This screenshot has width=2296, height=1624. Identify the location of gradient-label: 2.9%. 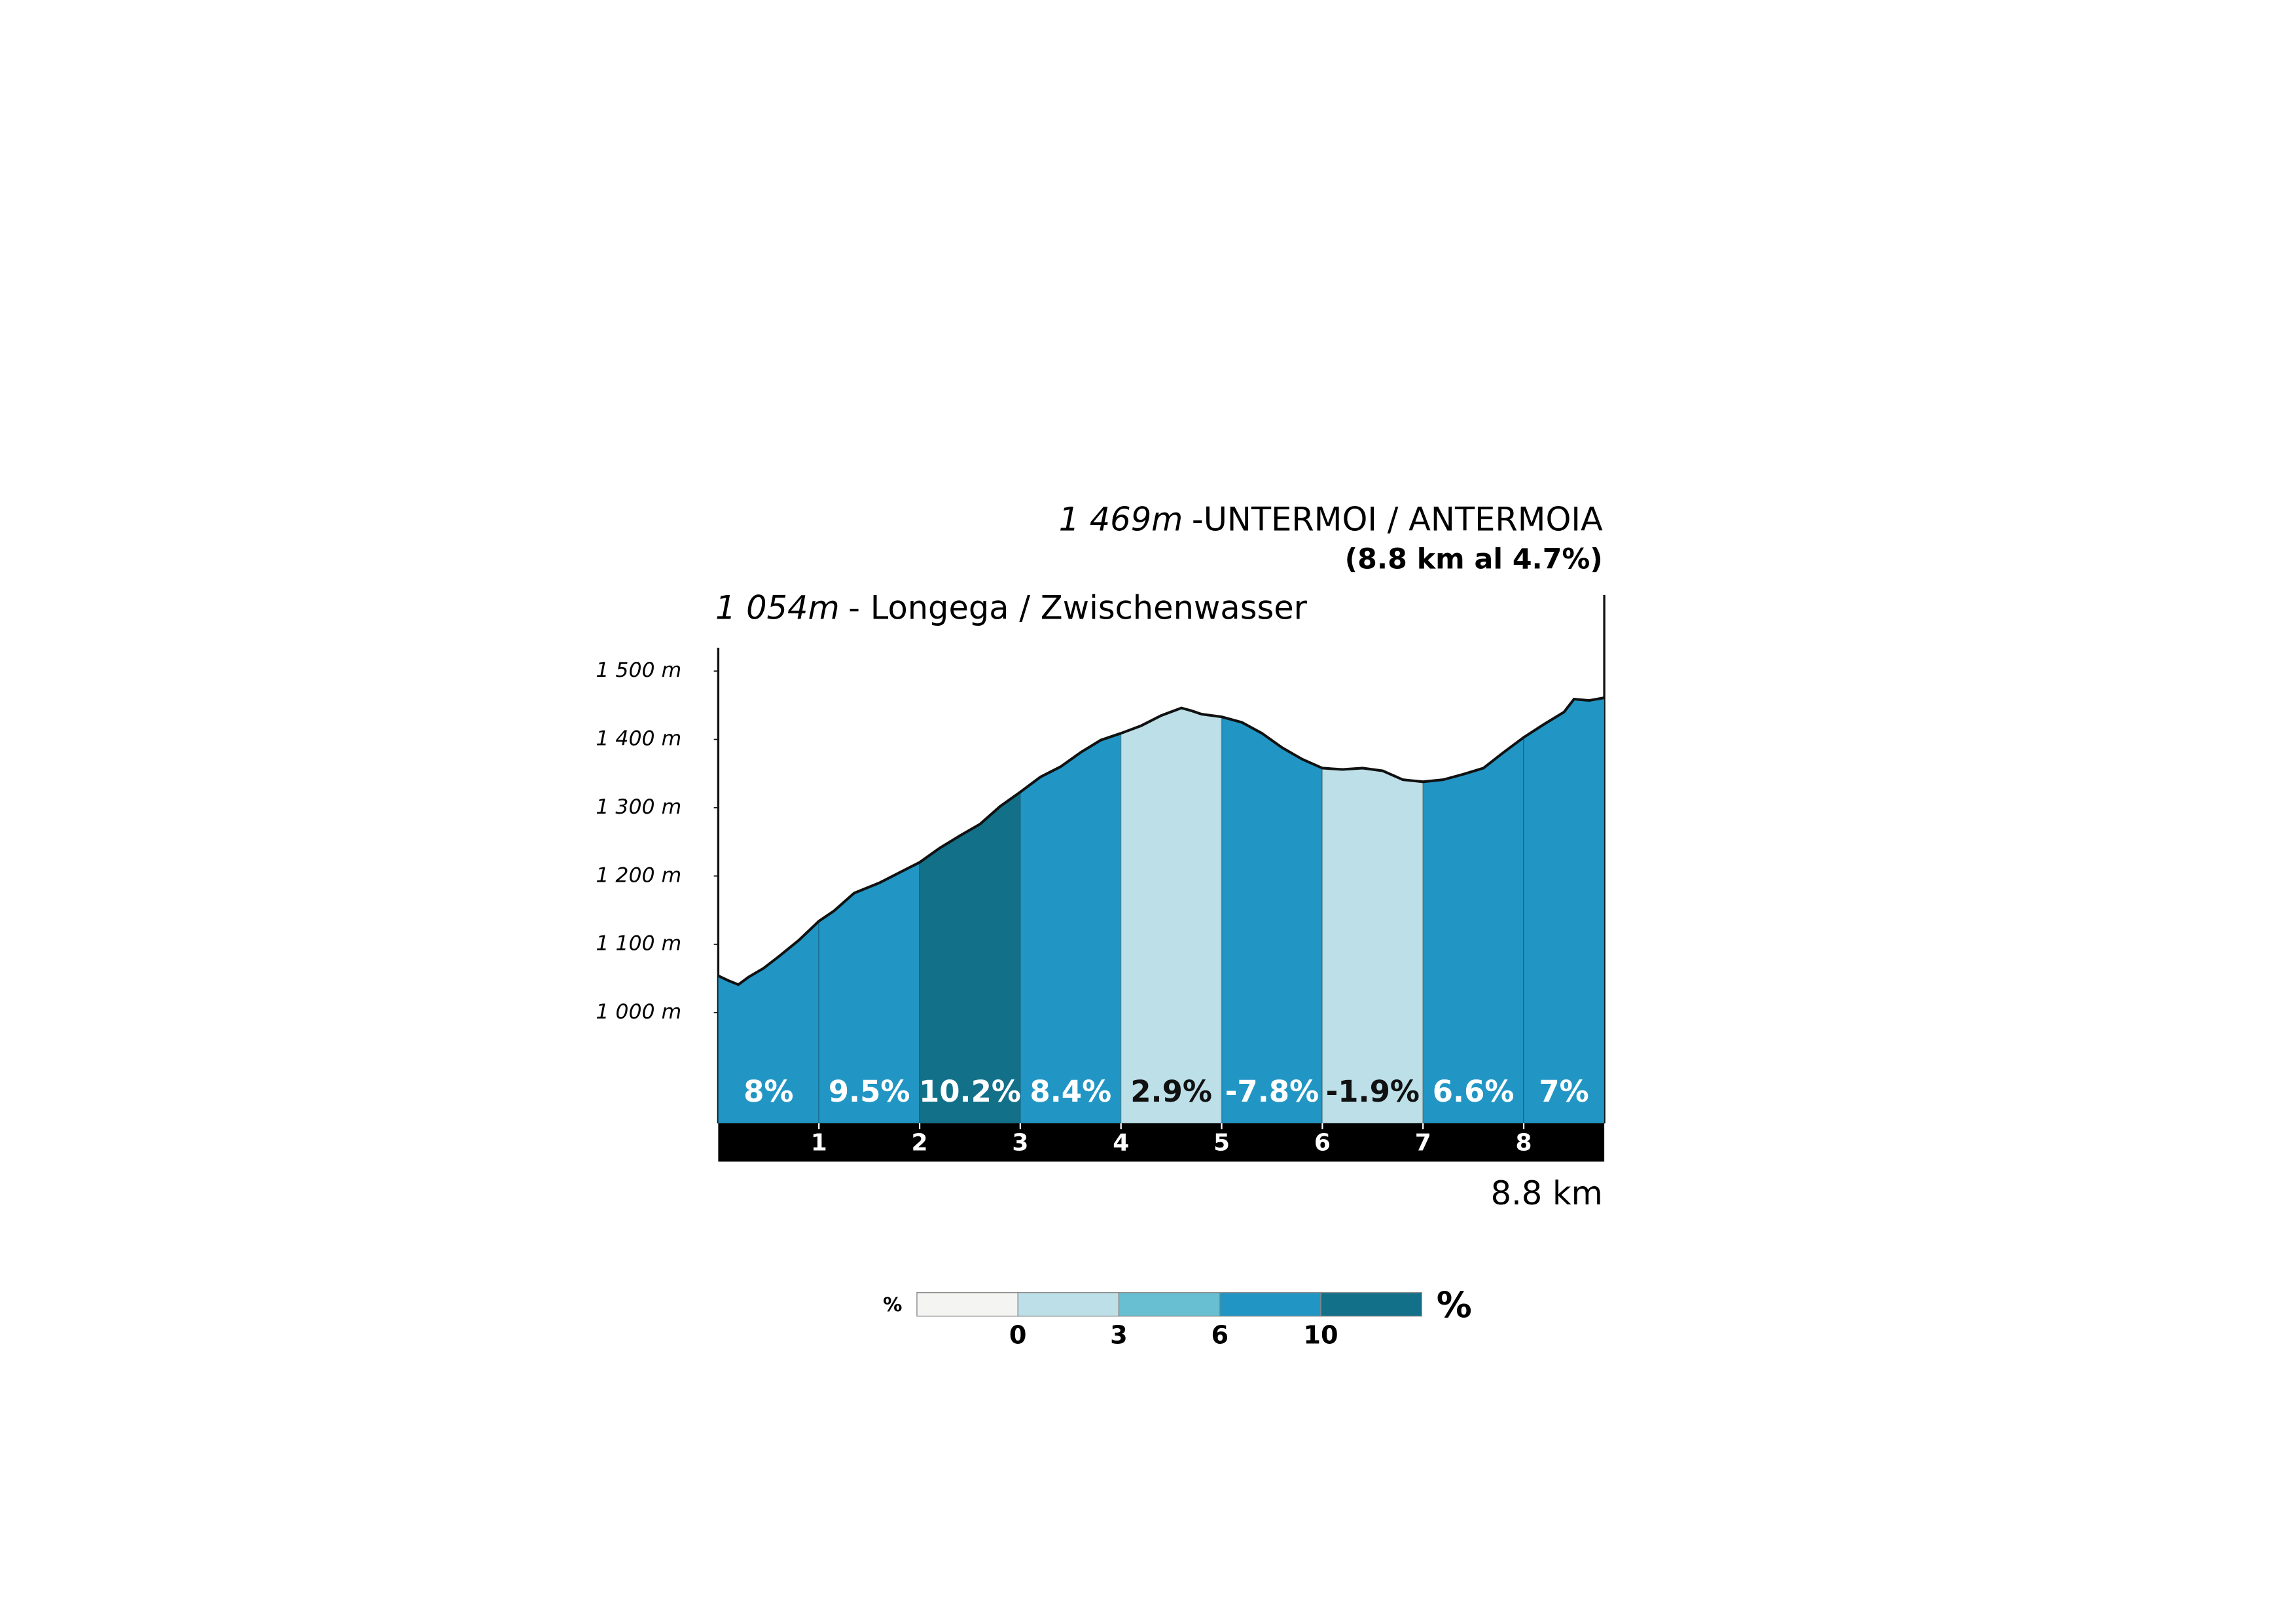
(1171, 1091).